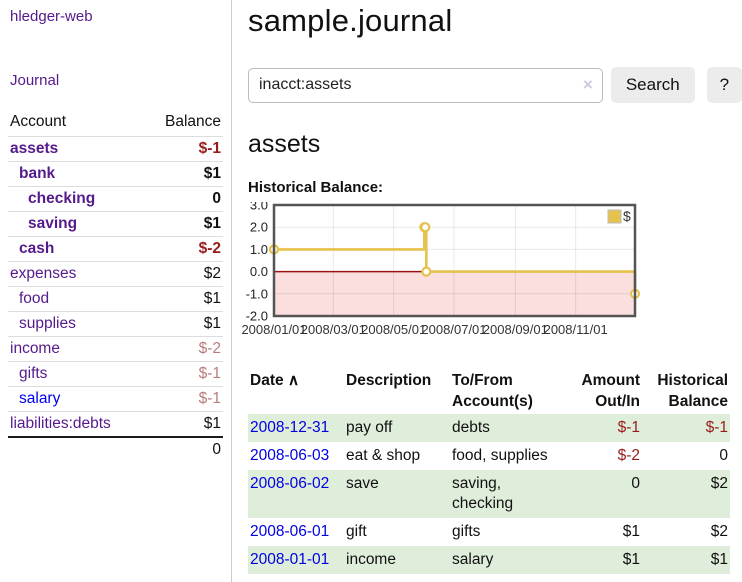 The height and width of the screenshot is (582, 742). I want to click on account-row: food $1, so click(115, 299).